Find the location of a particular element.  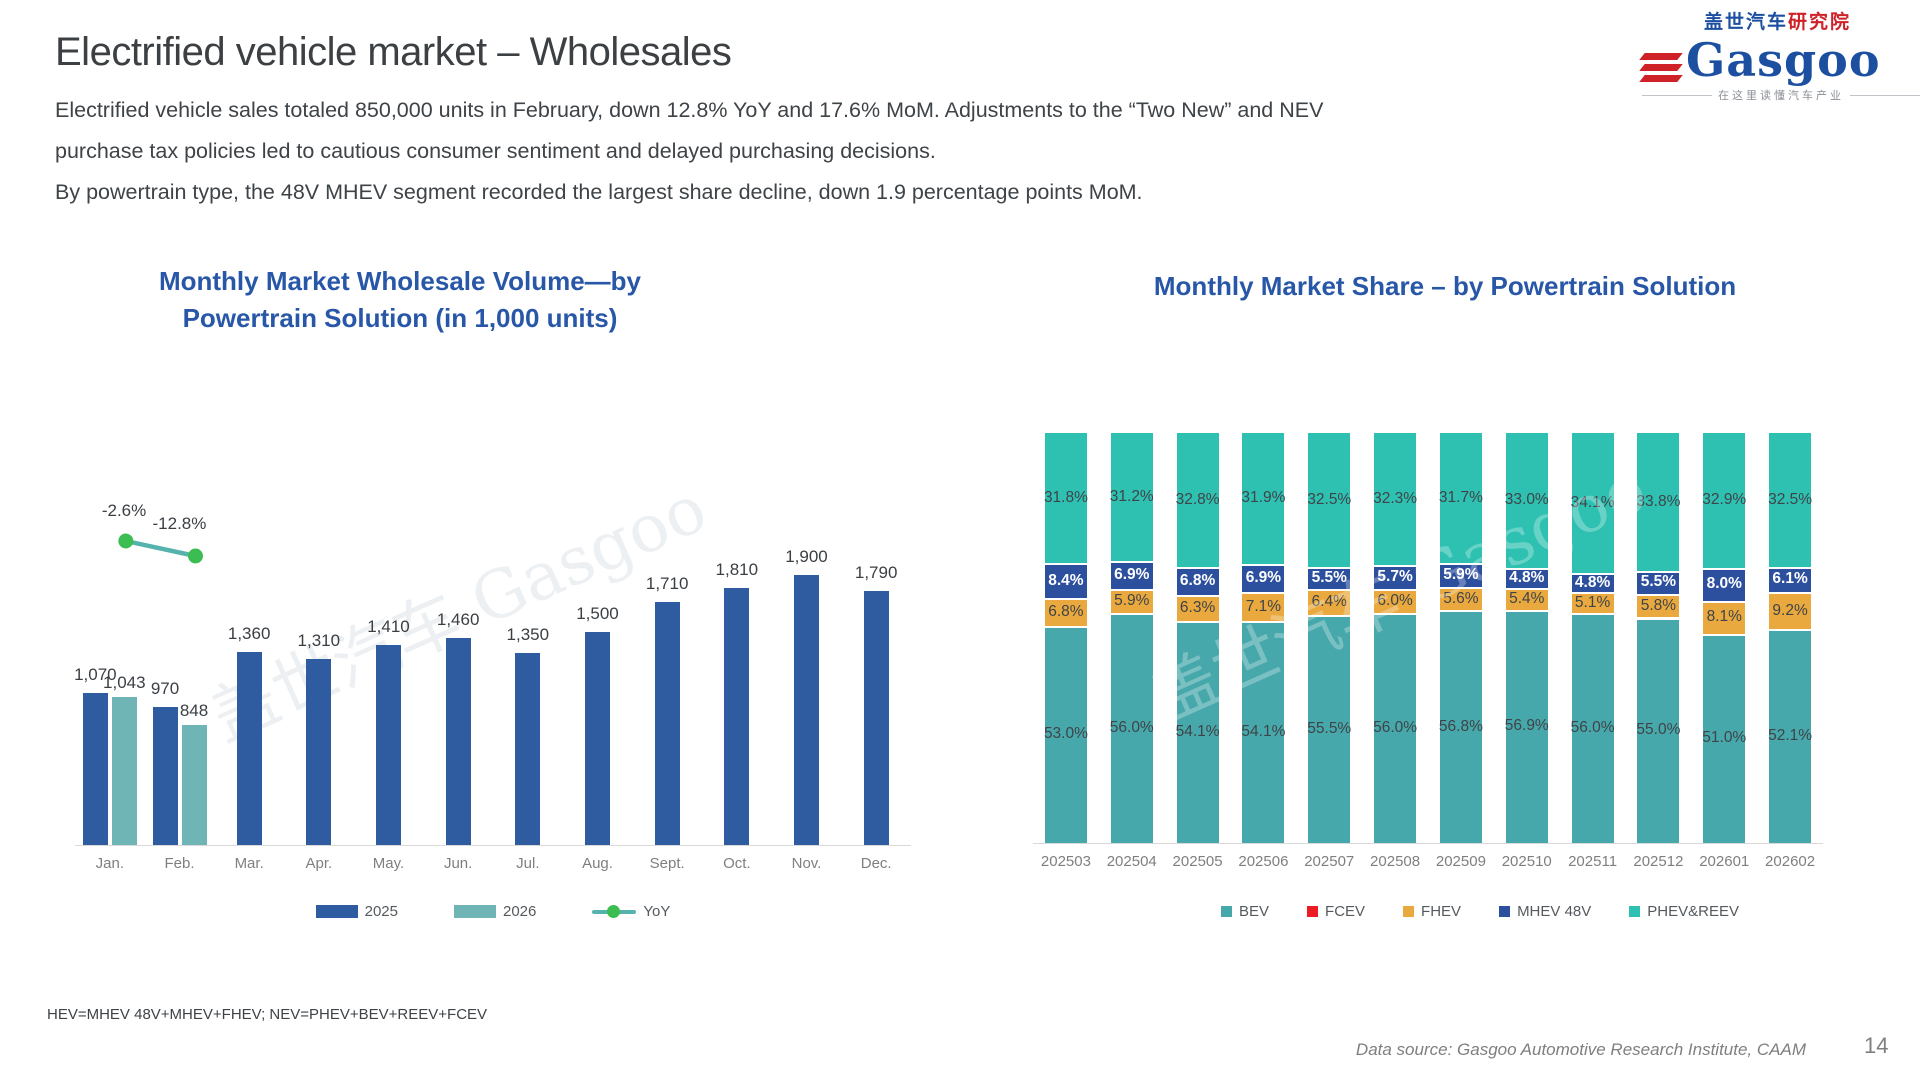

legend-label-bev: BEV is located at coordinates (1254, 911).